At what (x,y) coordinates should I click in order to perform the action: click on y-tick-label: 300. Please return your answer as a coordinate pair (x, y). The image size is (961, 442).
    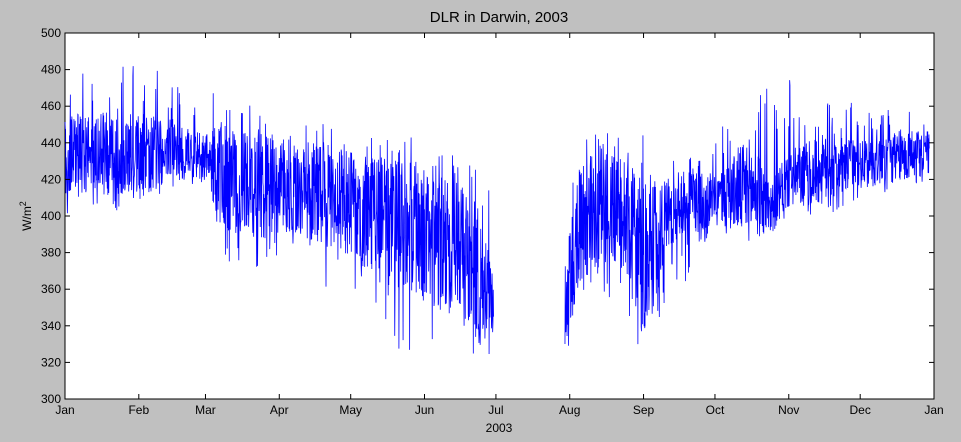
    Looking at the image, I should click on (51, 399).